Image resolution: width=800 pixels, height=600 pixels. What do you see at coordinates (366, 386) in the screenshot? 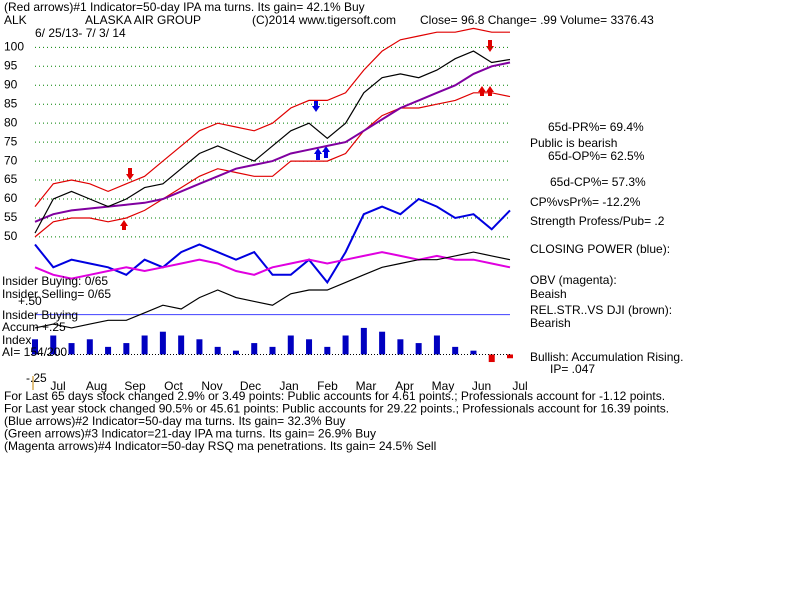
I see `x-tick-label: Mar` at bounding box center [366, 386].